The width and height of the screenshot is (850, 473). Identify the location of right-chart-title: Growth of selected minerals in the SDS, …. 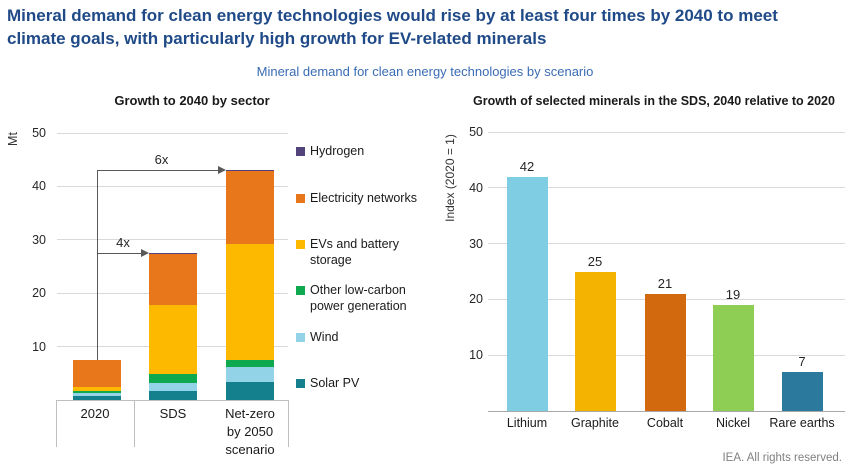
(654, 101).